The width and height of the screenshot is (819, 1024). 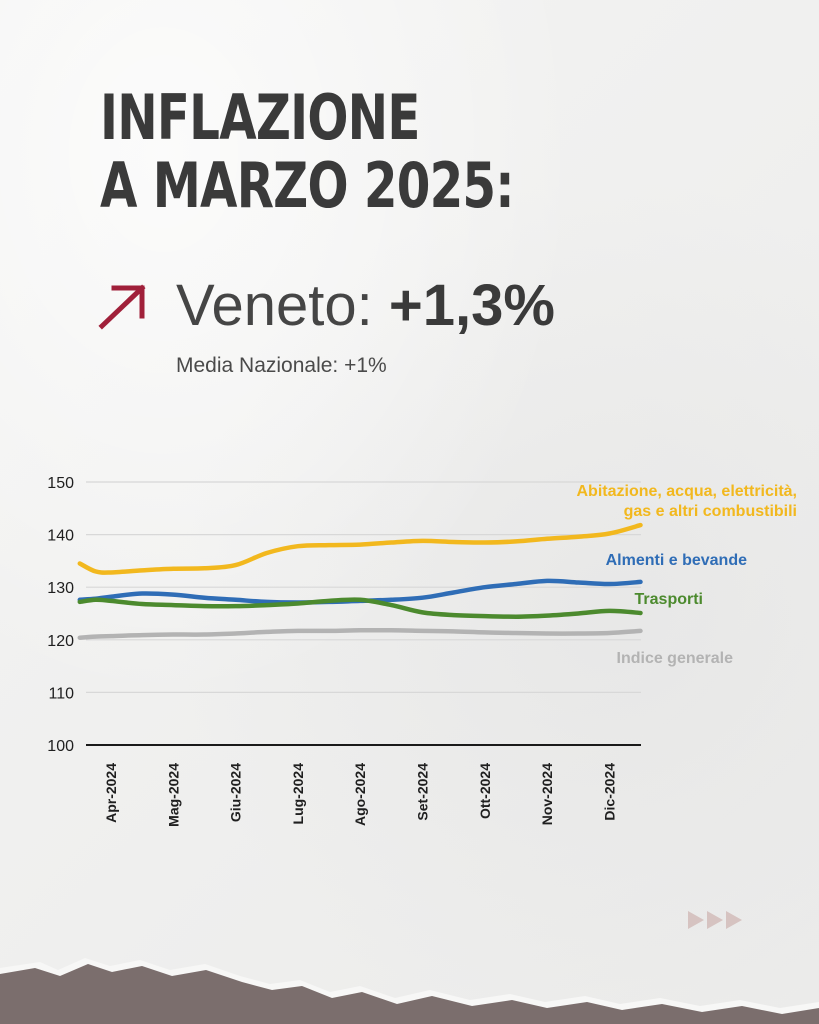 I want to click on national-average: Media Nazionale: +1%, so click(x=281, y=365).